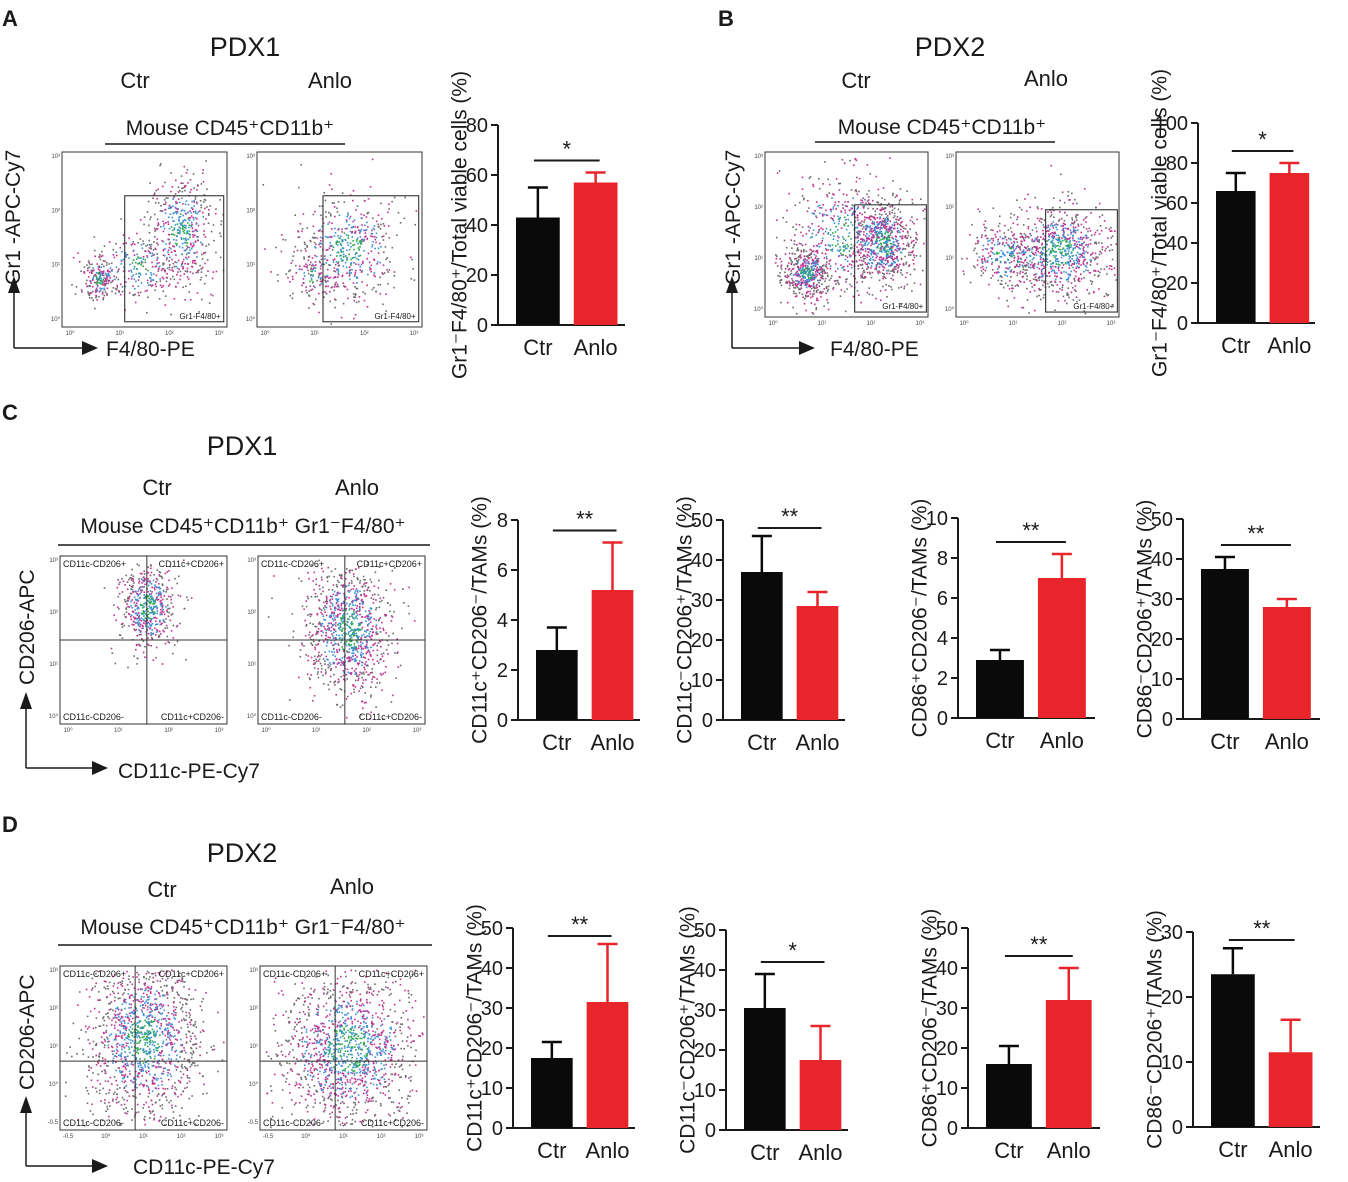 The width and height of the screenshot is (1348, 1182). What do you see at coordinates (357, 487) in the screenshot?
I see `panel-c-group-anlo: Anlo` at bounding box center [357, 487].